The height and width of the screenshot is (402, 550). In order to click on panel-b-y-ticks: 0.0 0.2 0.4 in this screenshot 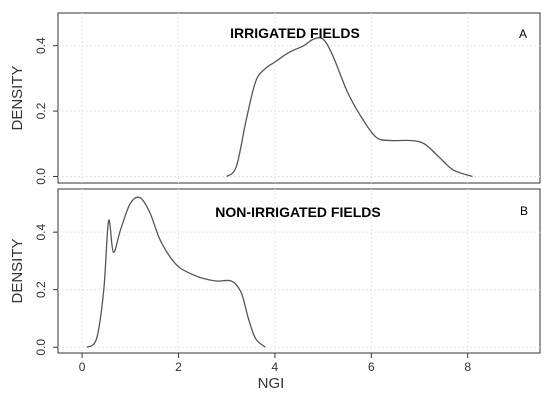, I will do `click(46, 289)`.